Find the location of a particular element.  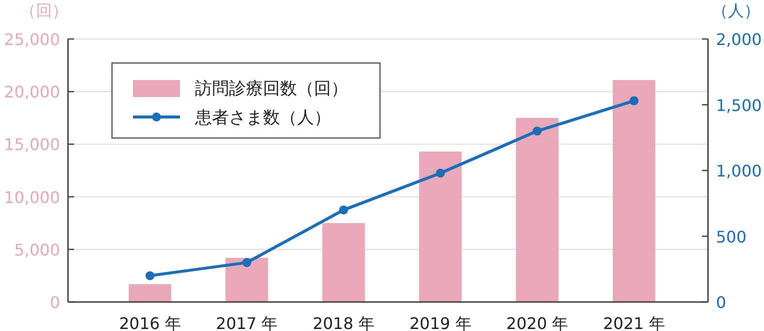

y2-tick-label: 2,000 is located at coordinates (739, 39).